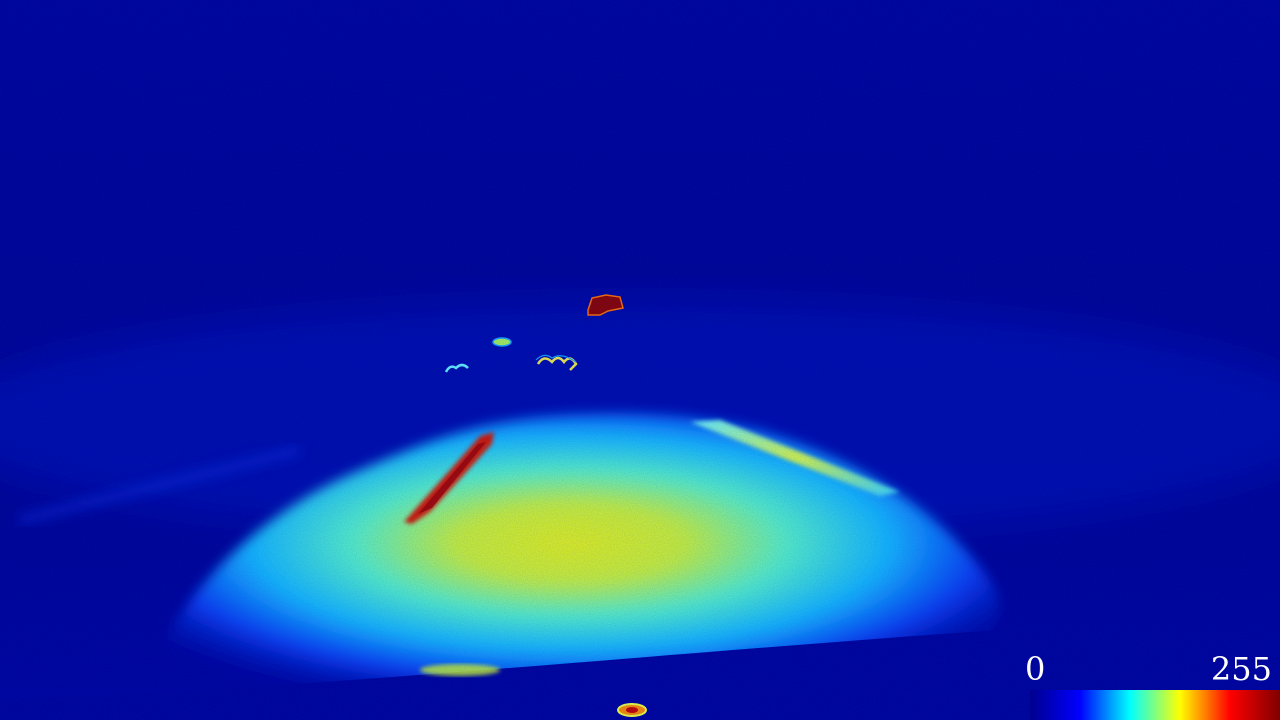 The width and height of the screenshot is (1280, 720). What do you see at coordinates (1152, 685) in the screenshot?
I see `colorbar: 0 255` at bounding box center [1152, 685].